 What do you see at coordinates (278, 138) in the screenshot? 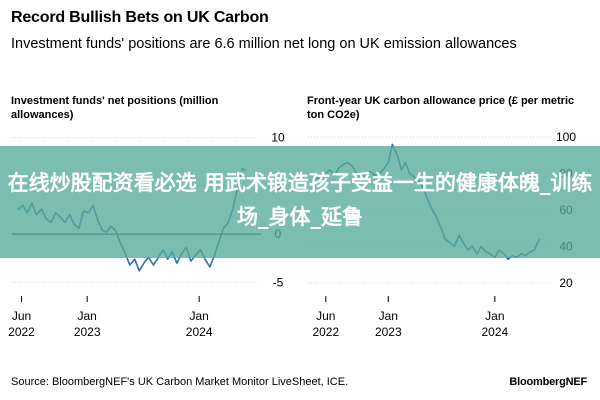
I see `panel0-y-tick-label-0: 10` at bounding box center [278, 138].